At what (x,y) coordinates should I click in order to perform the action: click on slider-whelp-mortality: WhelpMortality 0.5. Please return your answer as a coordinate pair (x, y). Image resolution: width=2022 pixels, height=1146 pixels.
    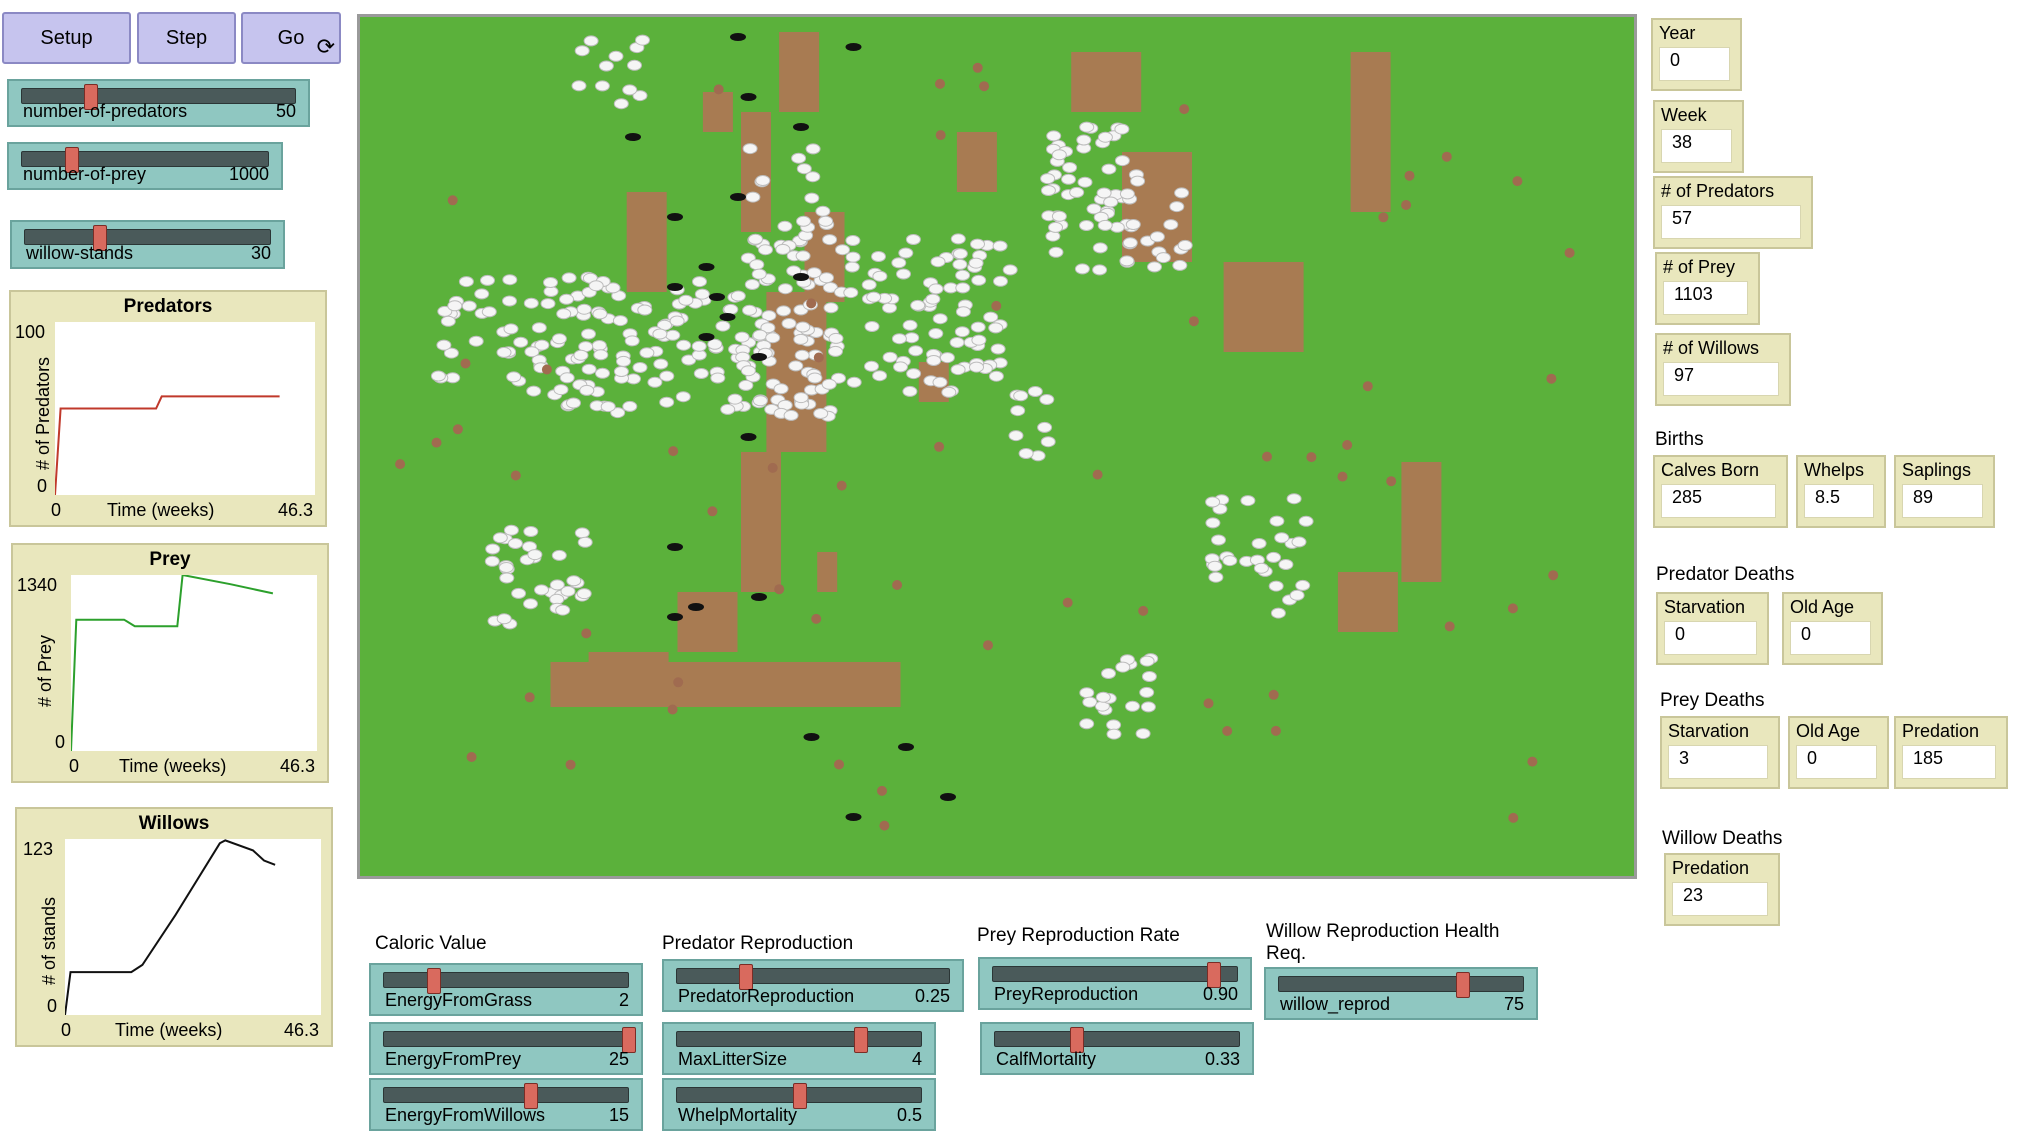
    Looking at the image, I should click on (799, 1104).